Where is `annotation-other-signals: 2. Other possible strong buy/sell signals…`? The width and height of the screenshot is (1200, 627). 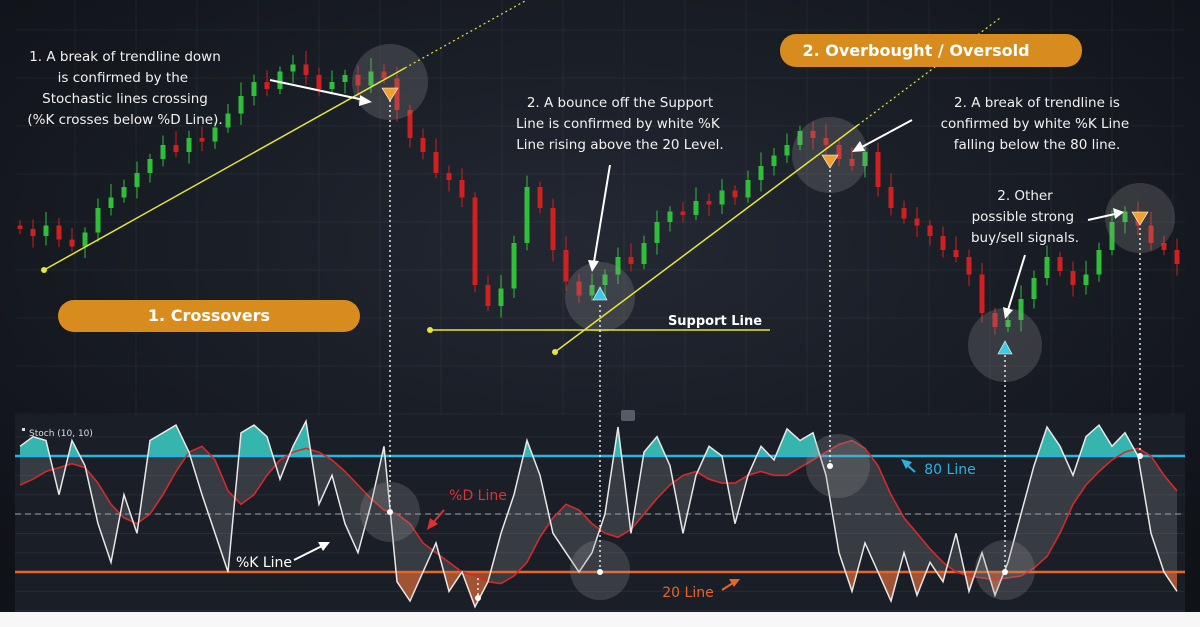 annotation-other-signals: 2. Other possible strong buy/sell signals… is located at coordinates (1025, 217).